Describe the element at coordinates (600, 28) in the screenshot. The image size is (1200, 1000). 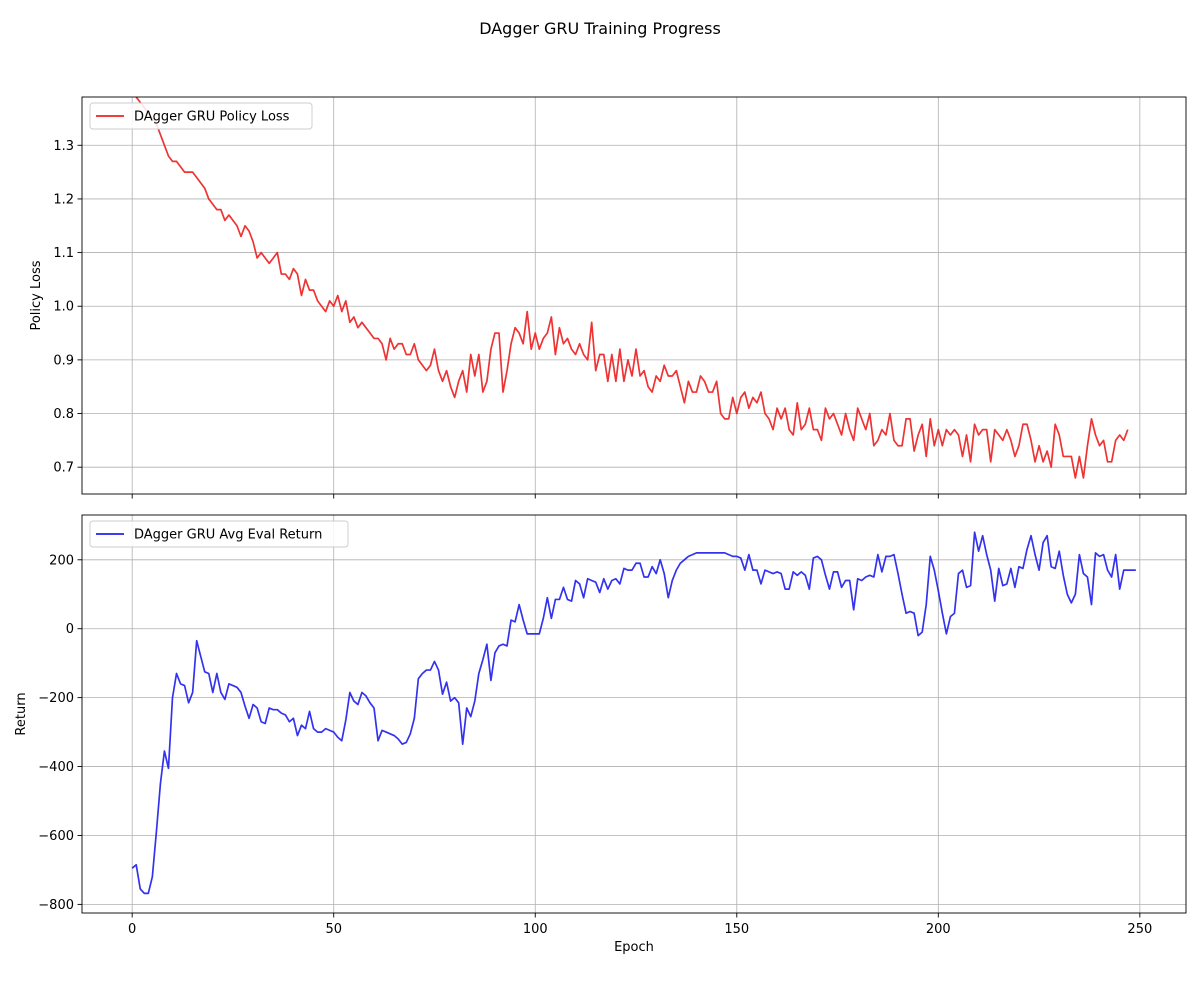
I see `figure-title: DAgger GRU Training Progress` at that location.